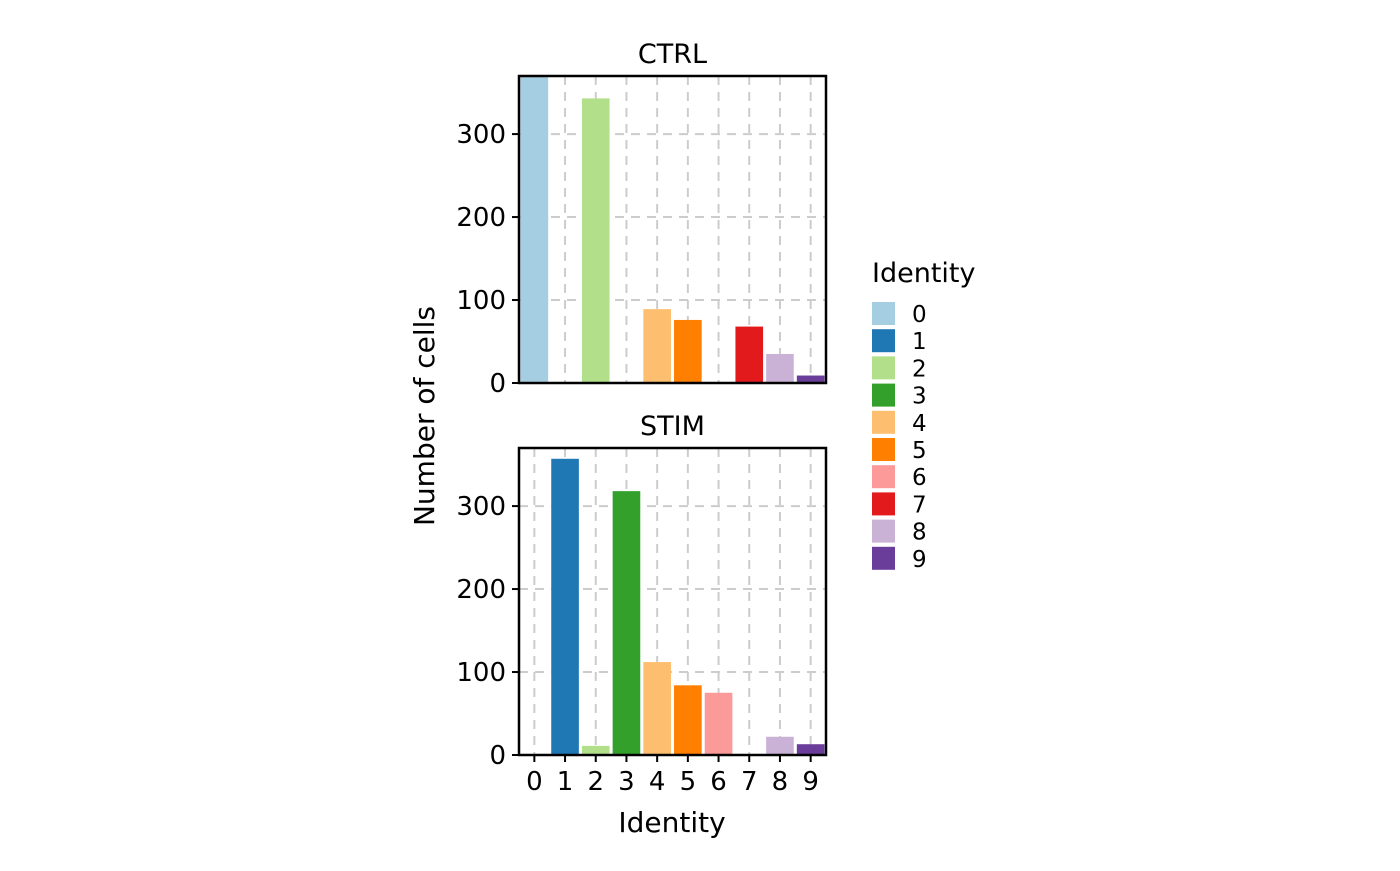  I want to click on legend-label-1: 1, so click(919, 342).